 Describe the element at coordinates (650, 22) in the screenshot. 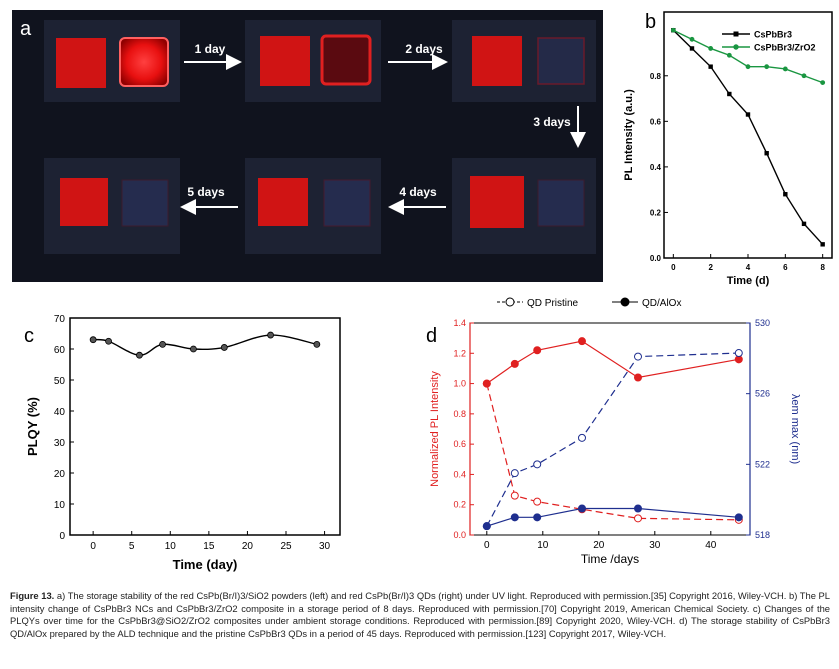

I see `panel-b-label: b` at that location.